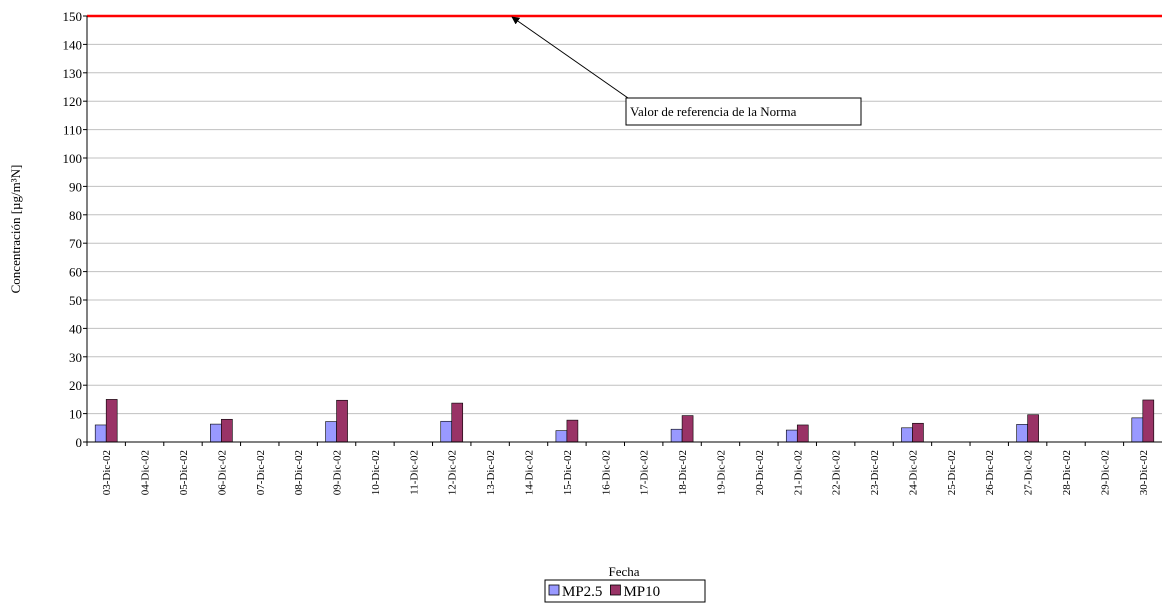 This screenshot has width=1162, height=604. I want to click on y-tick-label: 140, so click(73, 44).